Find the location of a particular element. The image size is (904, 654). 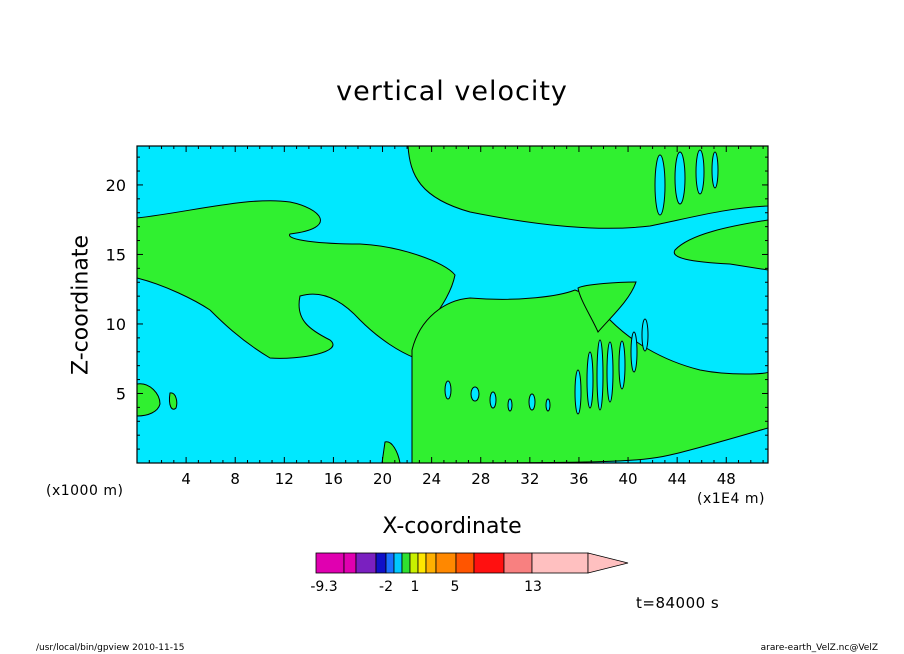

colorbar-label: -9.3 is located at coordinates (323, 587).